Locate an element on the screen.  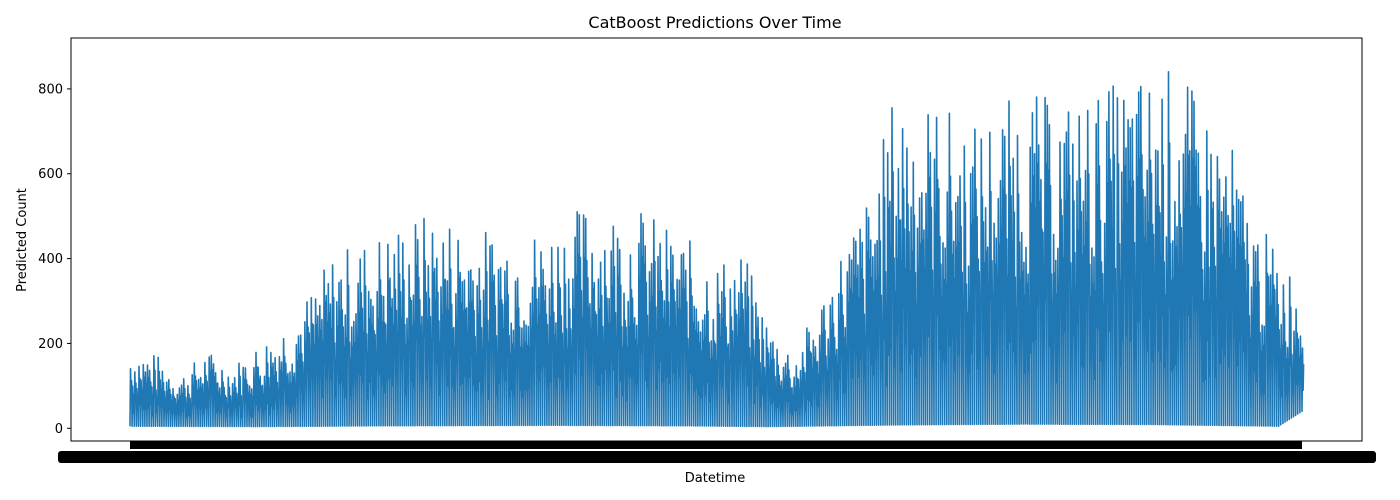
y-tick-label: 600 is located at coordinates (50, 174).